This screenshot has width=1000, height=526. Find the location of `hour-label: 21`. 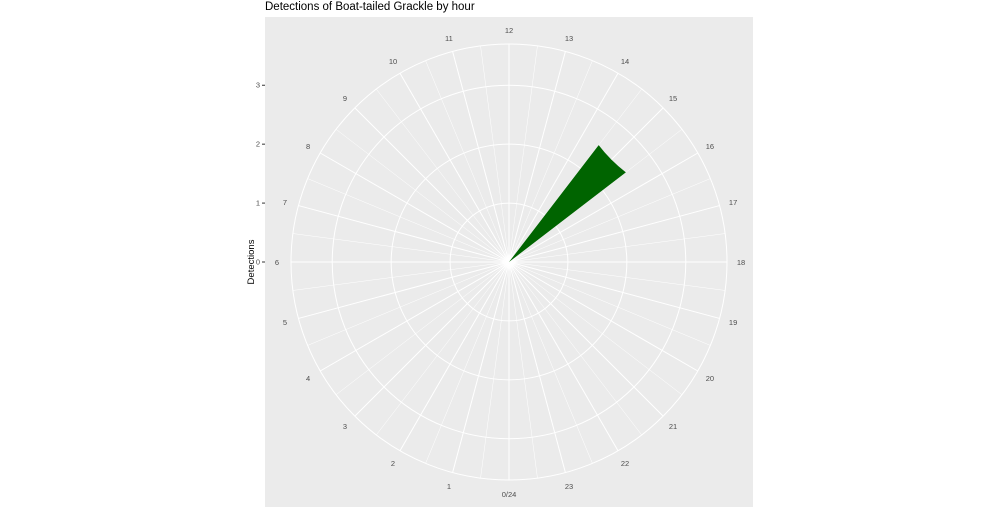

hour-label: 21 is located at coordinates (673, 426).